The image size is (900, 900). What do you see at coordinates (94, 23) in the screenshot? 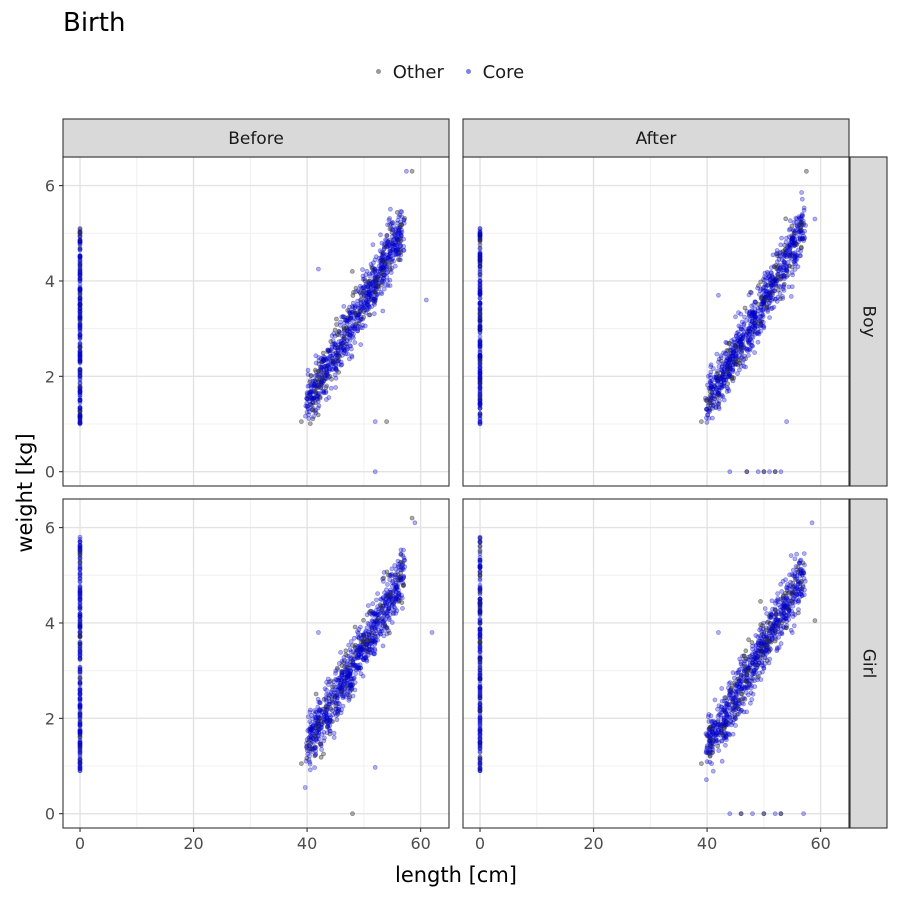
I see `chart-title: Birth` at bounding box center [94, 23].